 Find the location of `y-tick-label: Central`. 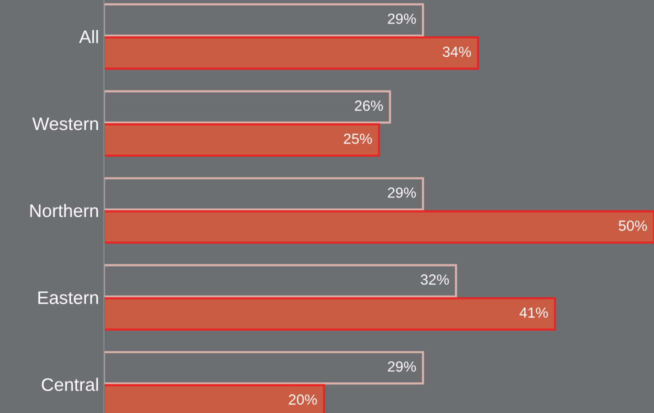

y-tick-label: Central is located at coordinates (70, 385).